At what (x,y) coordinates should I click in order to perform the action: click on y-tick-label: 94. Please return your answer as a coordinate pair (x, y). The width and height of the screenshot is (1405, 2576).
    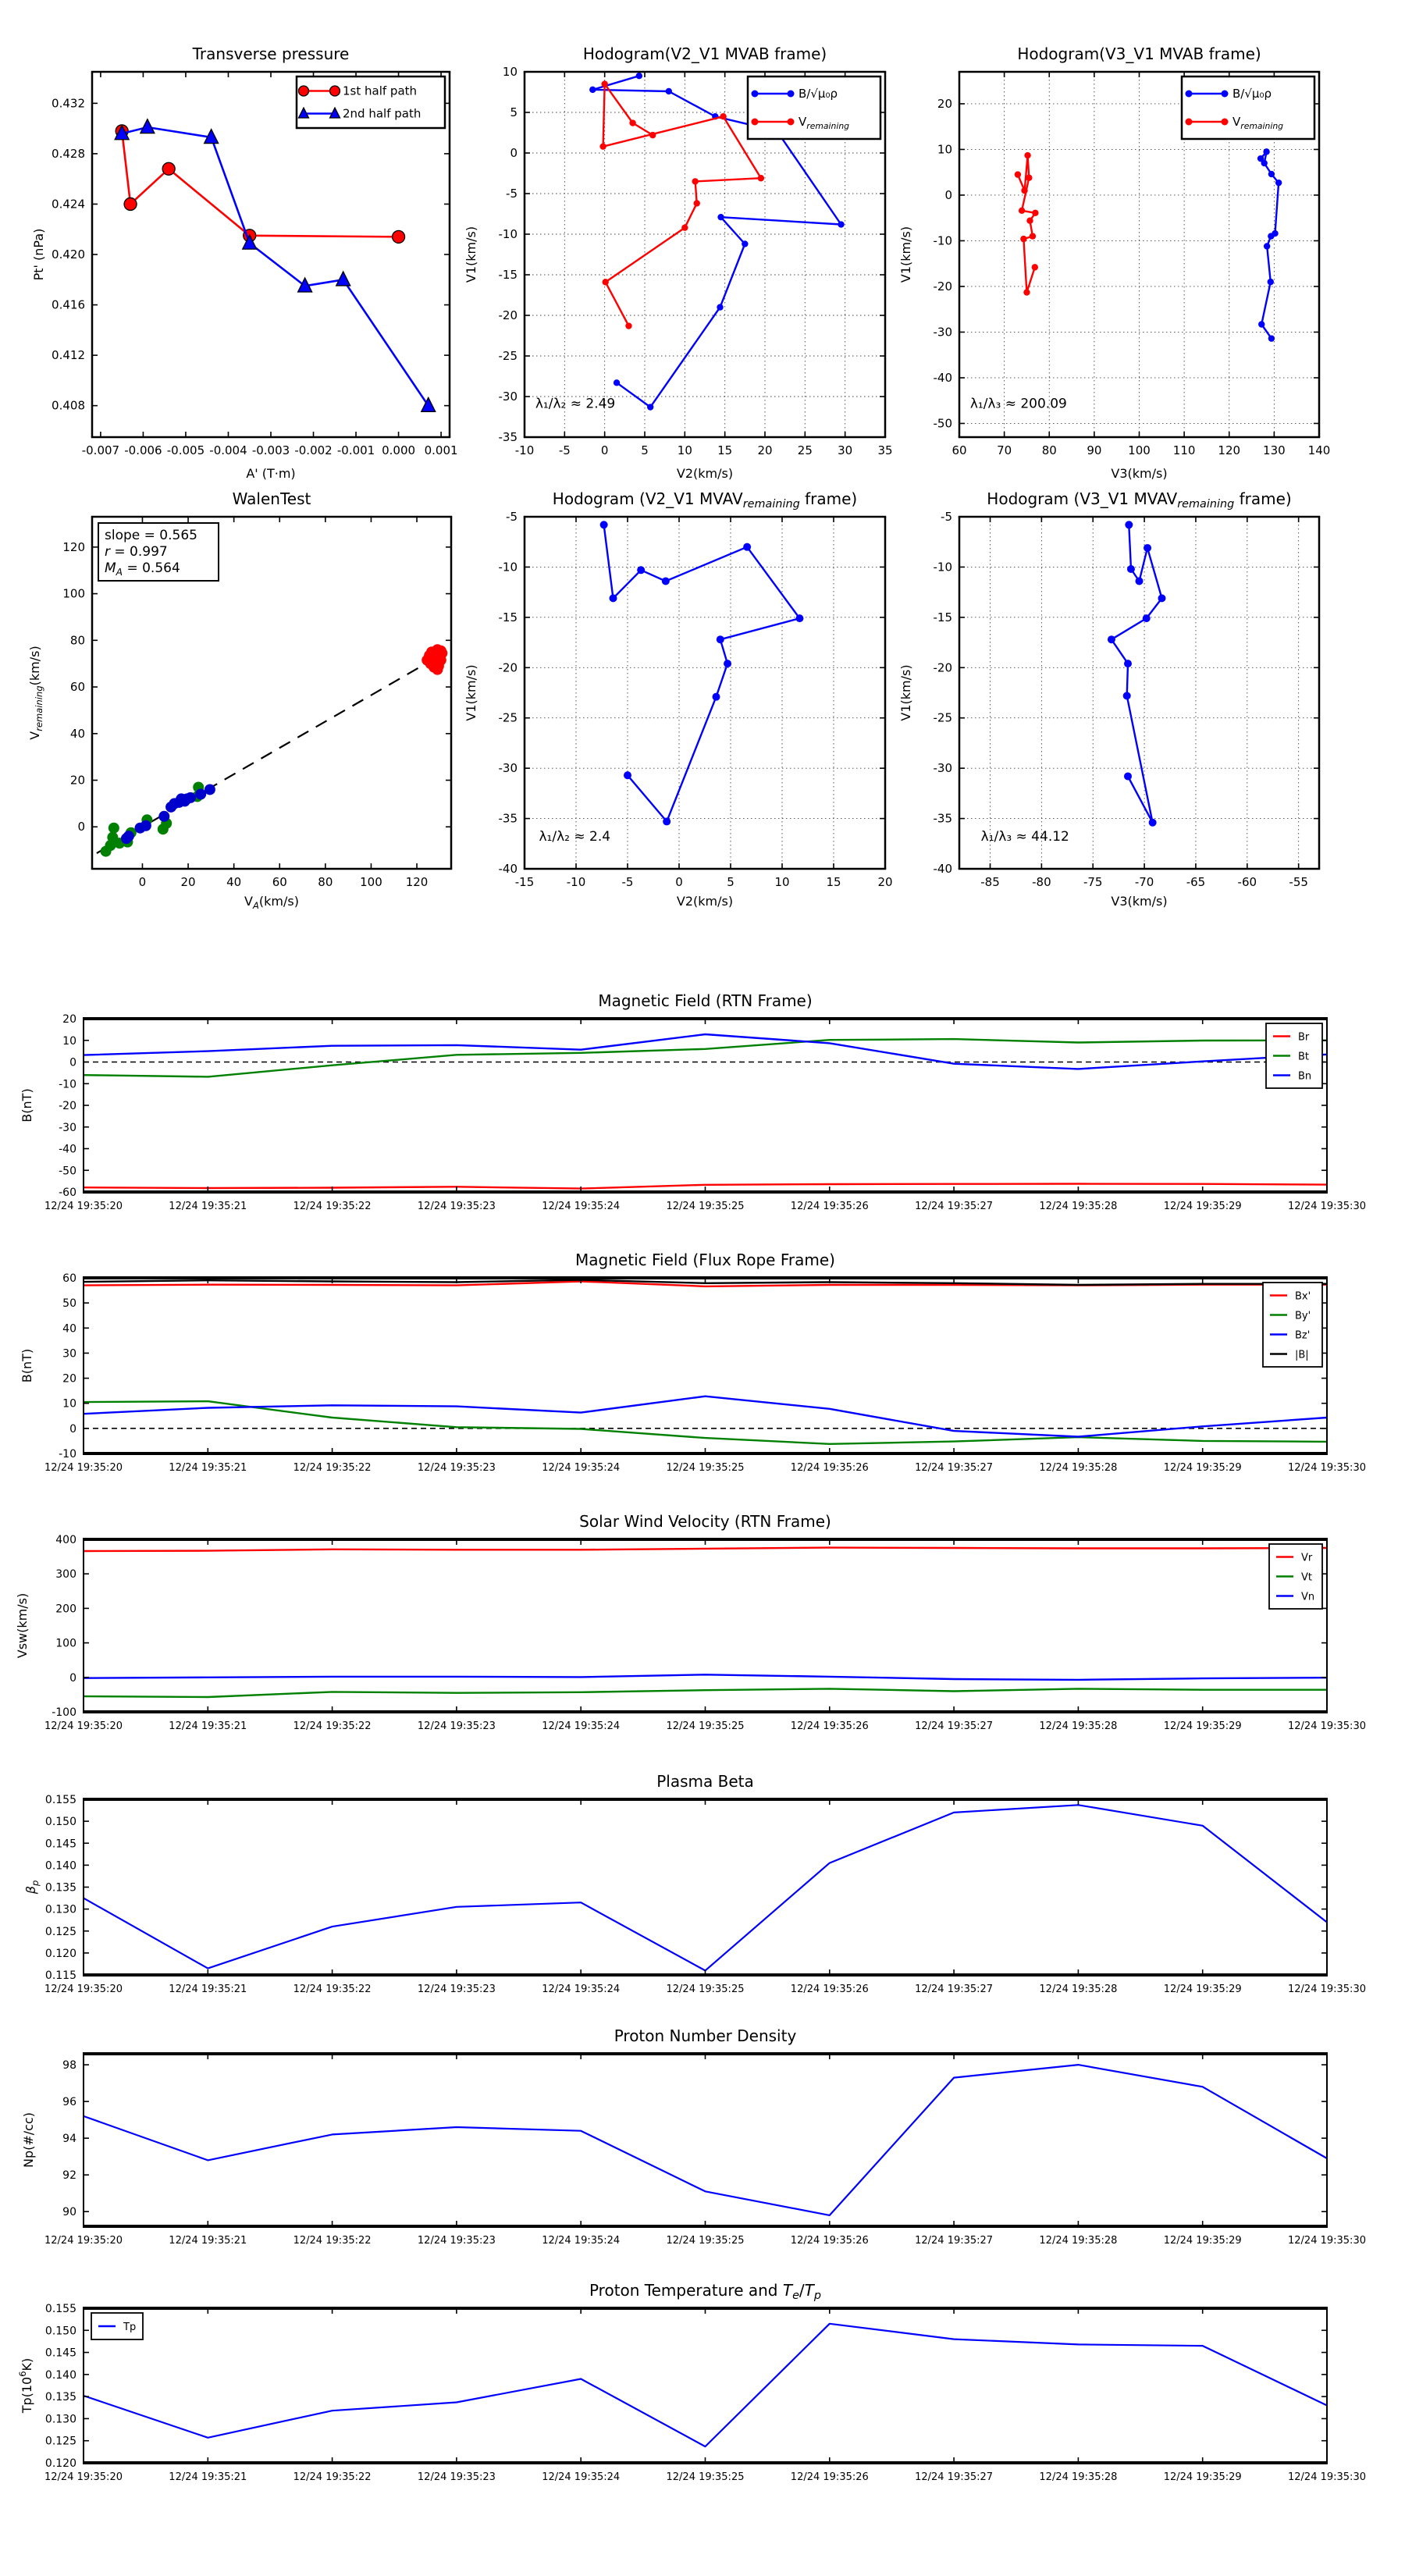
    Looking at the image, I should click on (69, 2139).